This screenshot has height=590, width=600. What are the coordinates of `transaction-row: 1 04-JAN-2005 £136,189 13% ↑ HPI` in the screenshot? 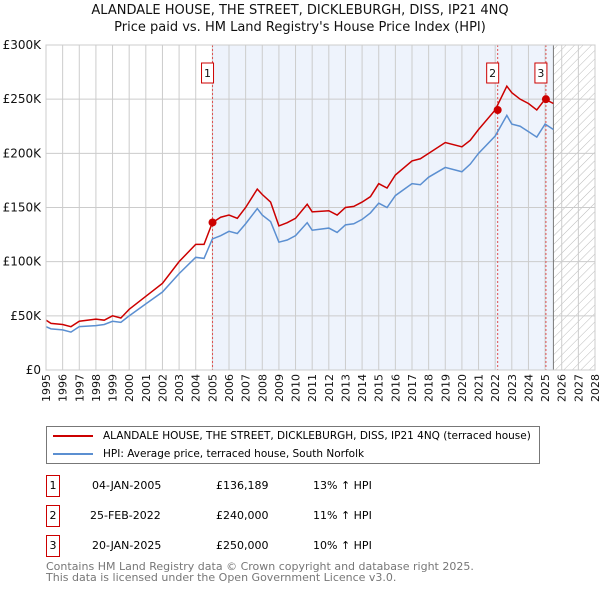 It's located at (296, 486).